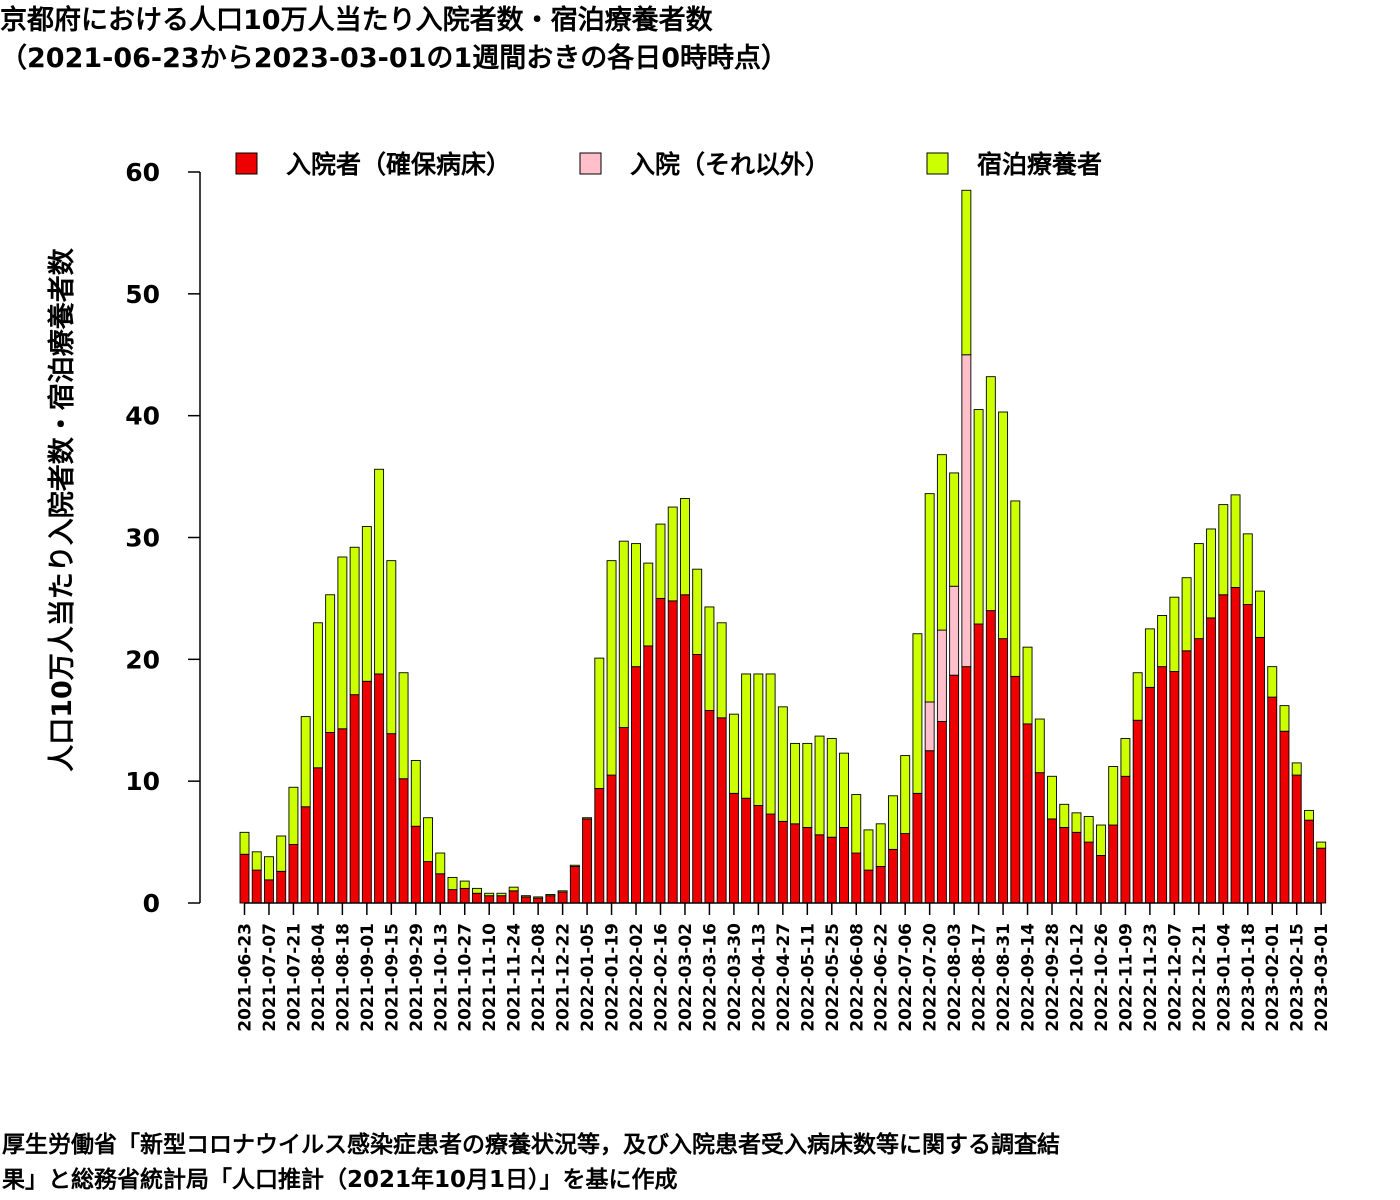  Describe the element at coordinates (564, 977) in the screenshot. I see `x-tick-label: 2021-12-22` at that location.